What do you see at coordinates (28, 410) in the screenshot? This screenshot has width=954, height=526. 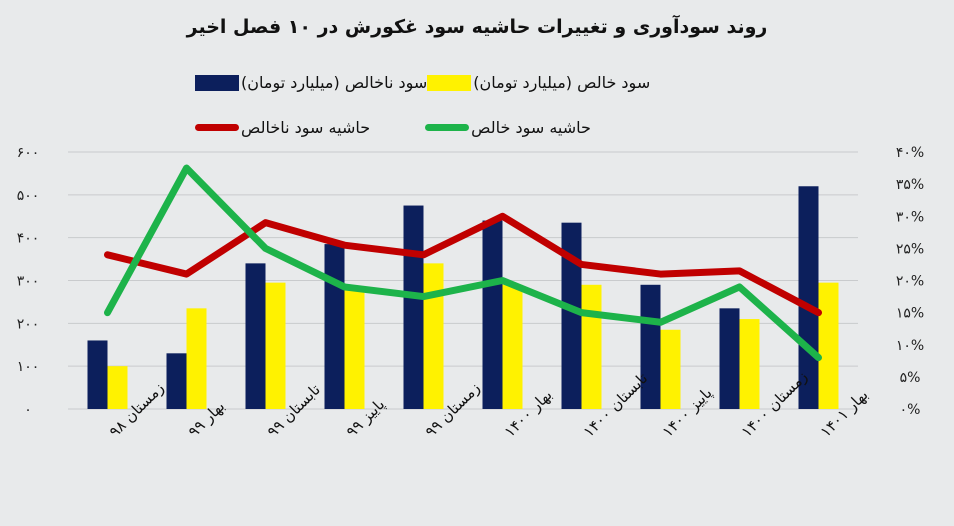 I see `left-axis-tick-label: ۰` at bounding box center [28, 410].